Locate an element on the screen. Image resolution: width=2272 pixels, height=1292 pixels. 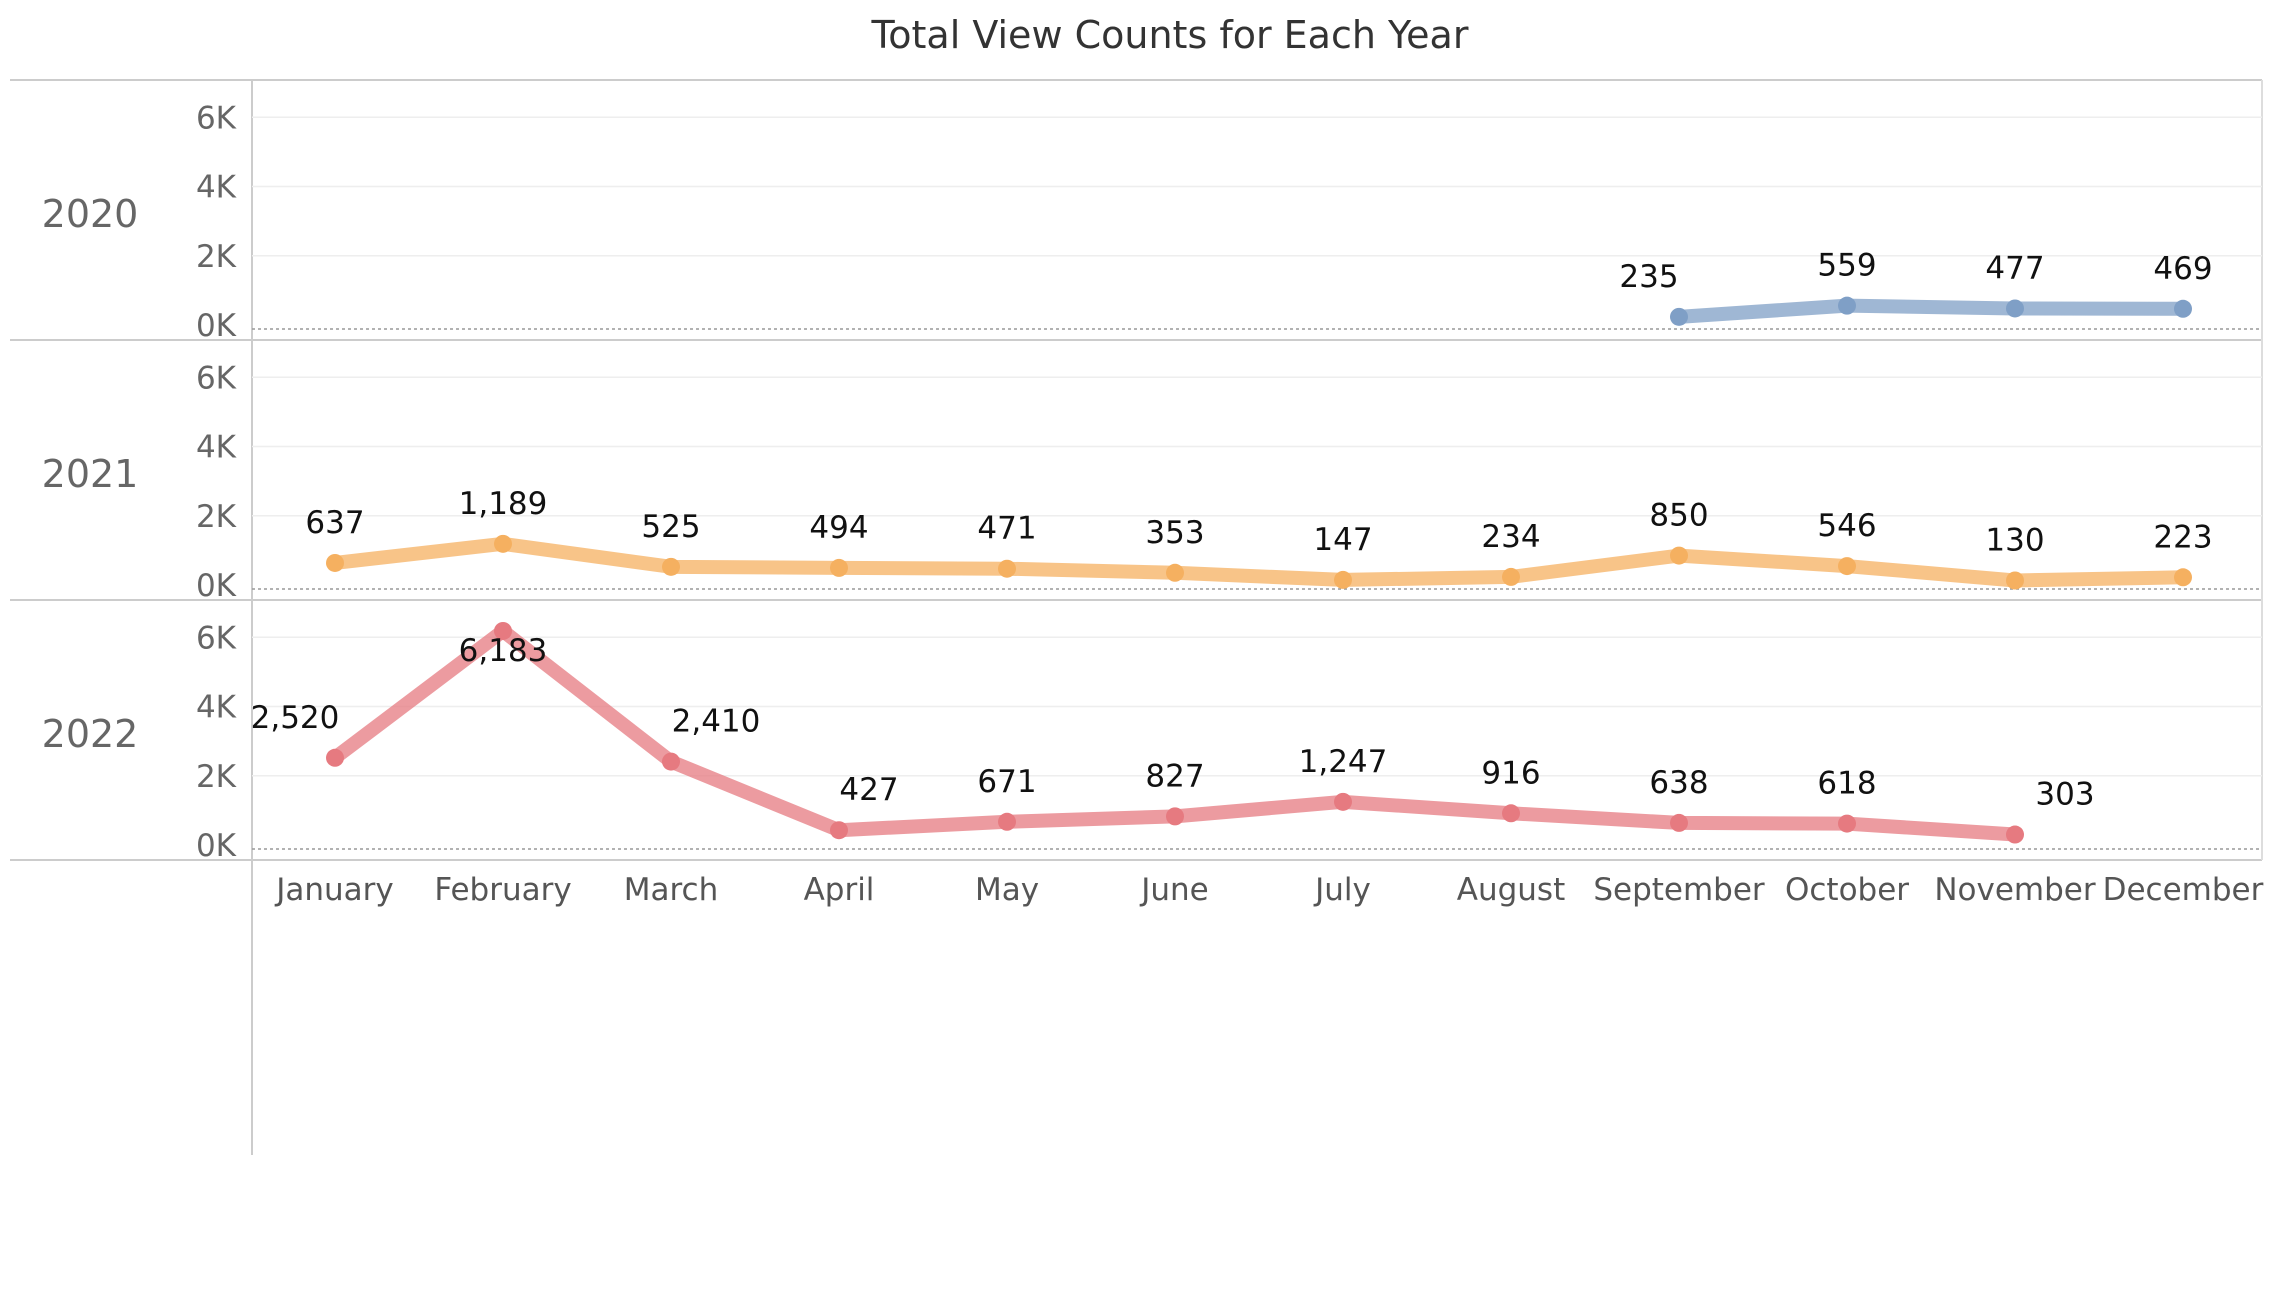
x-tick-label: November is located at coordinates (2015, 890).